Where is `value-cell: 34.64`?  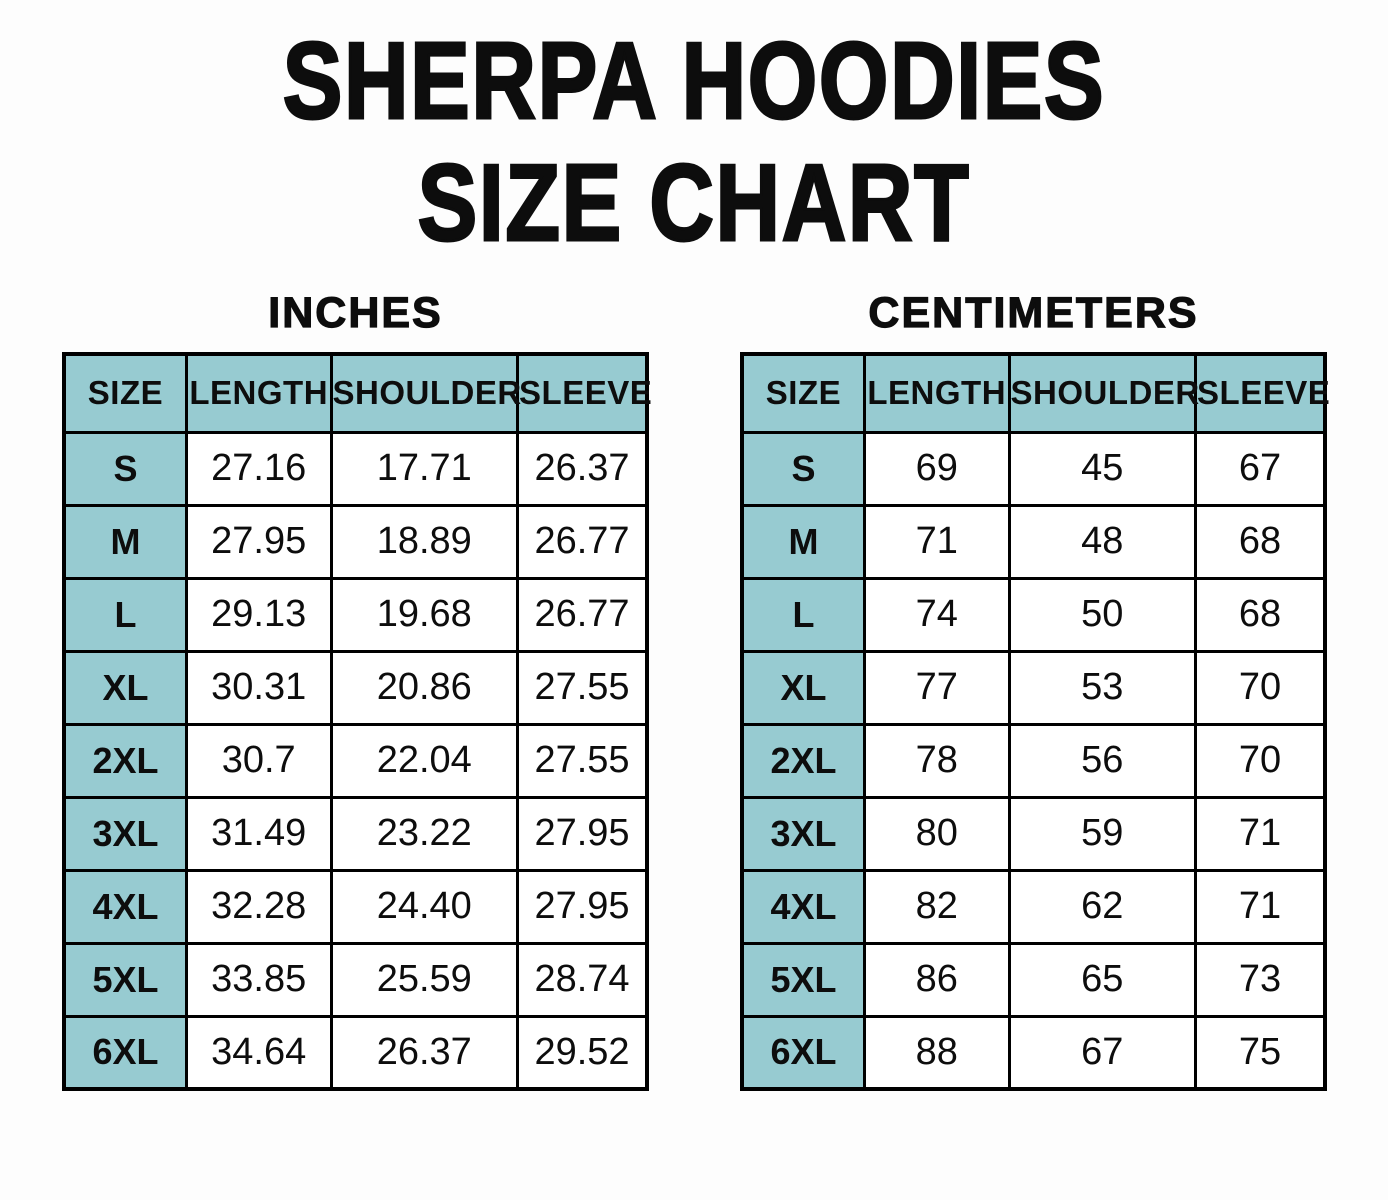 value-cell: 34.64 is located at coordinates (258, 1052).